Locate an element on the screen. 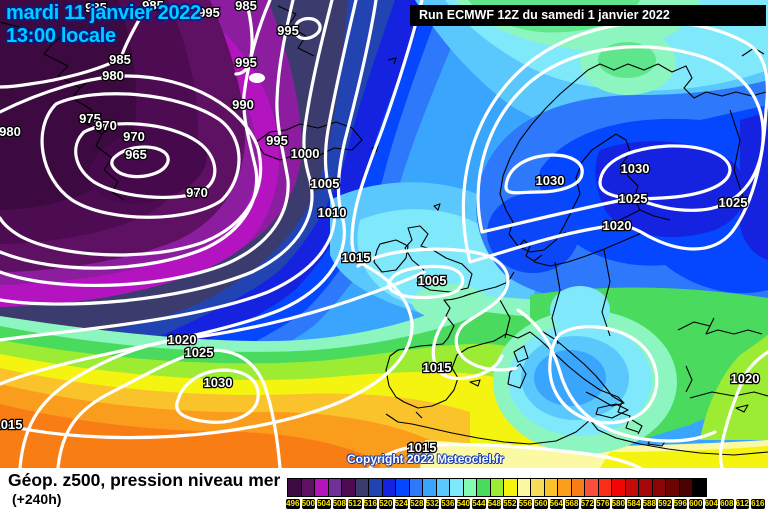 The width and height of the screenshot is (768, 512). colorbar-value: 584 is located at coordinates (634, 504).